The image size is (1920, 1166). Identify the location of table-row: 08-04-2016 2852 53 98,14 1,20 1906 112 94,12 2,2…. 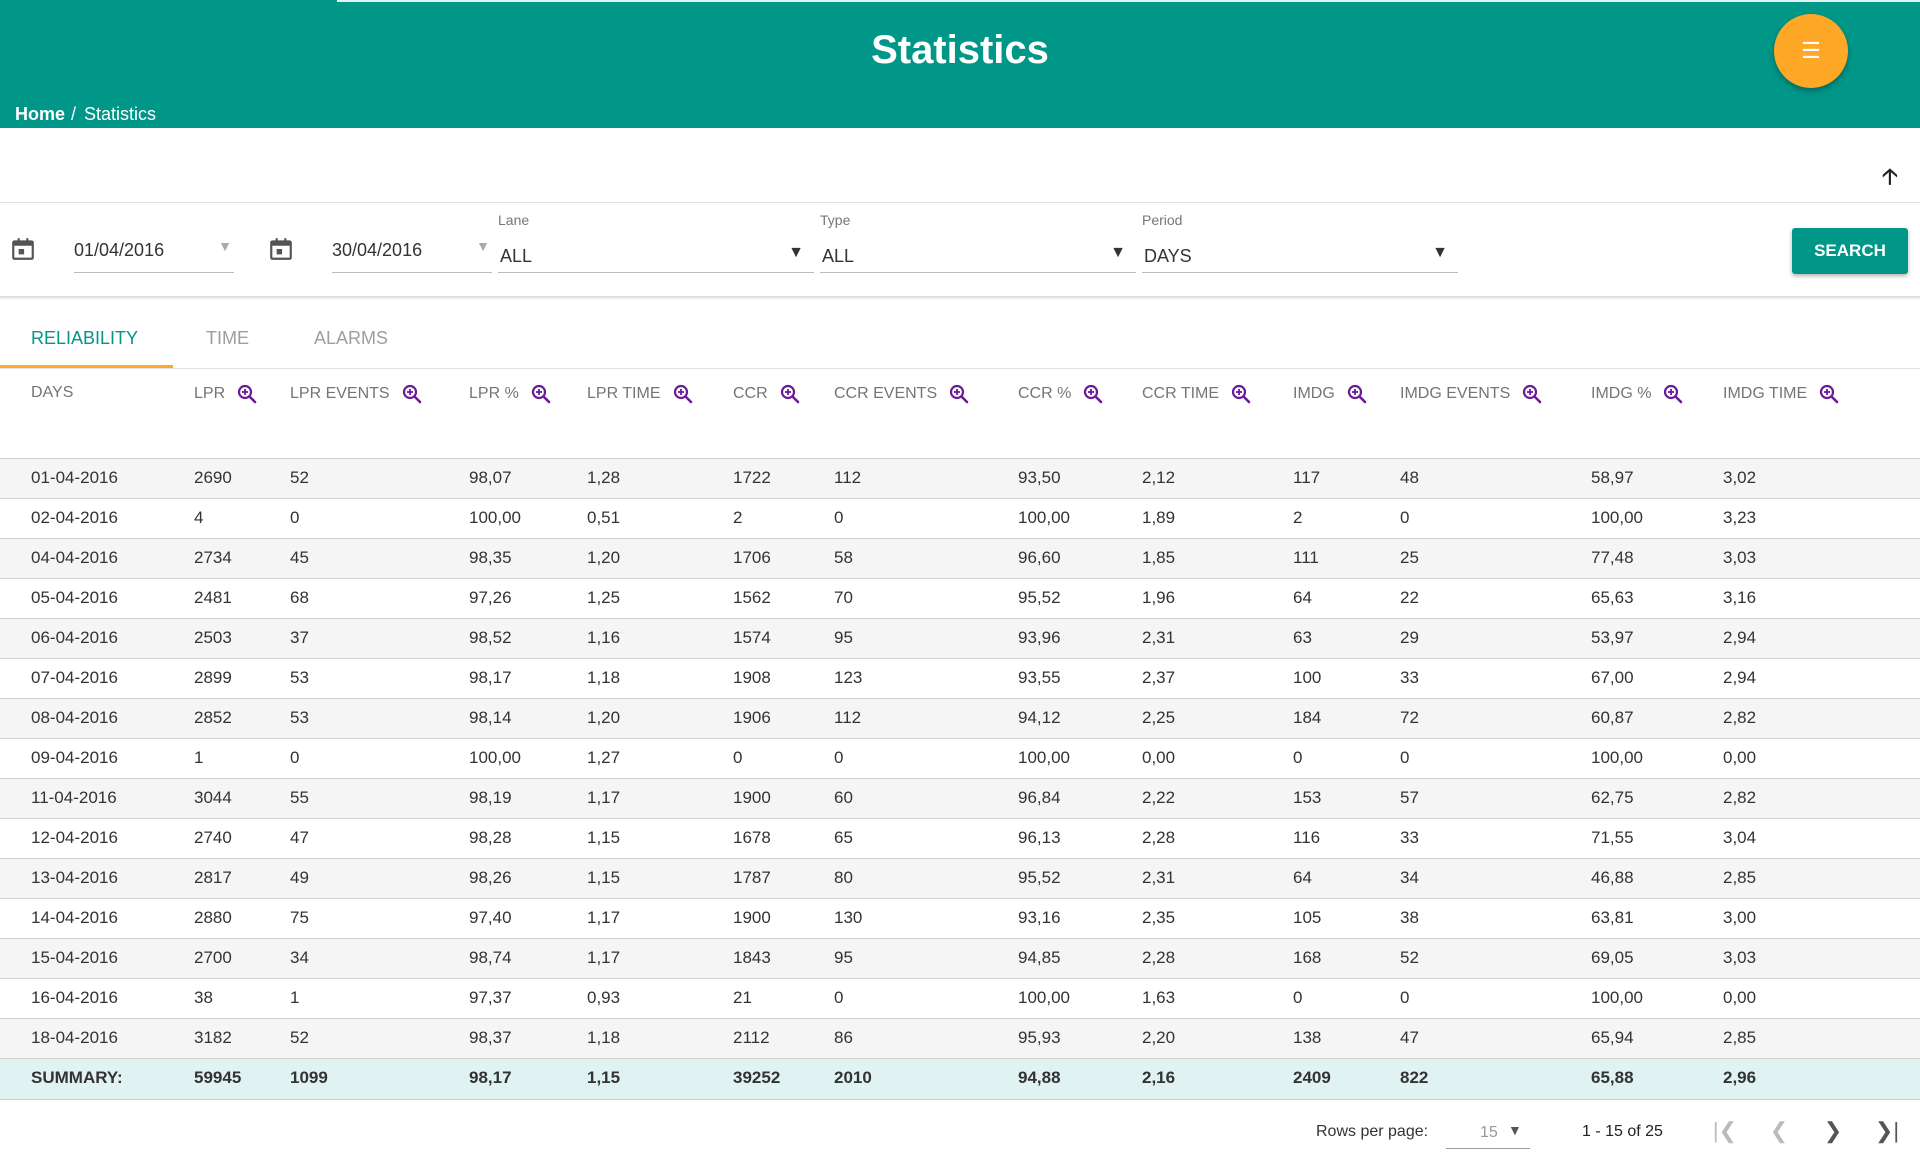
(960, 719).